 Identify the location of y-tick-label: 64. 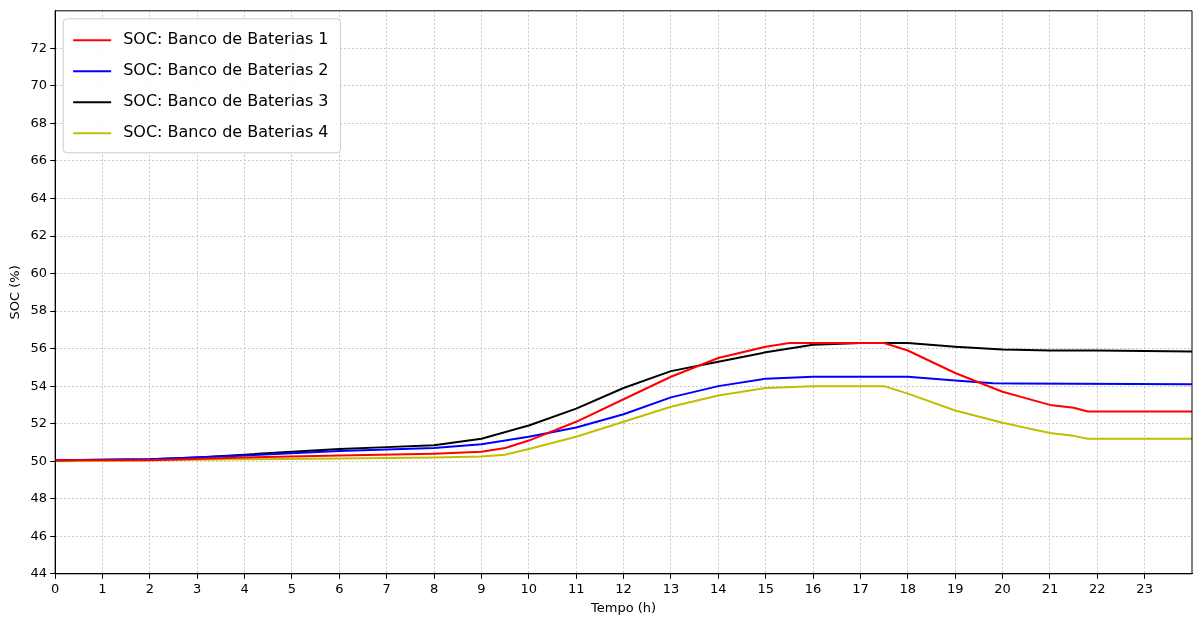
(39, 197).